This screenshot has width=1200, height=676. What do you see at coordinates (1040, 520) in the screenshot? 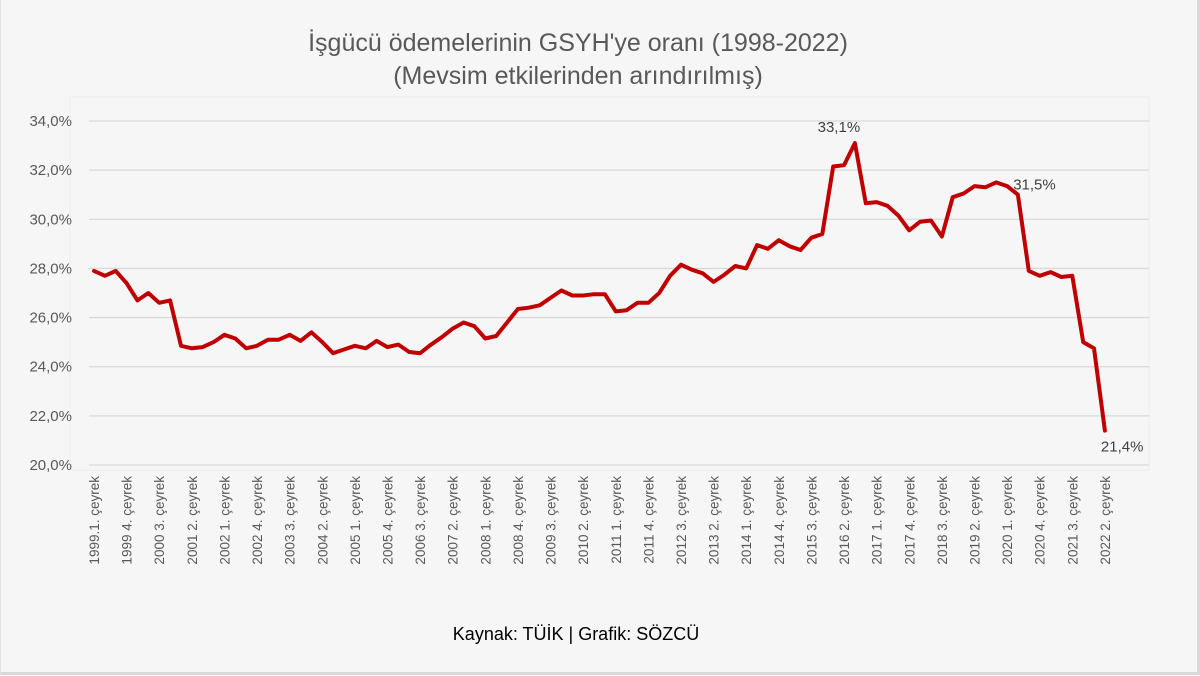
I see `x-tick-label: 2020 4. çeyrek` at bounding box center [1040, 520].